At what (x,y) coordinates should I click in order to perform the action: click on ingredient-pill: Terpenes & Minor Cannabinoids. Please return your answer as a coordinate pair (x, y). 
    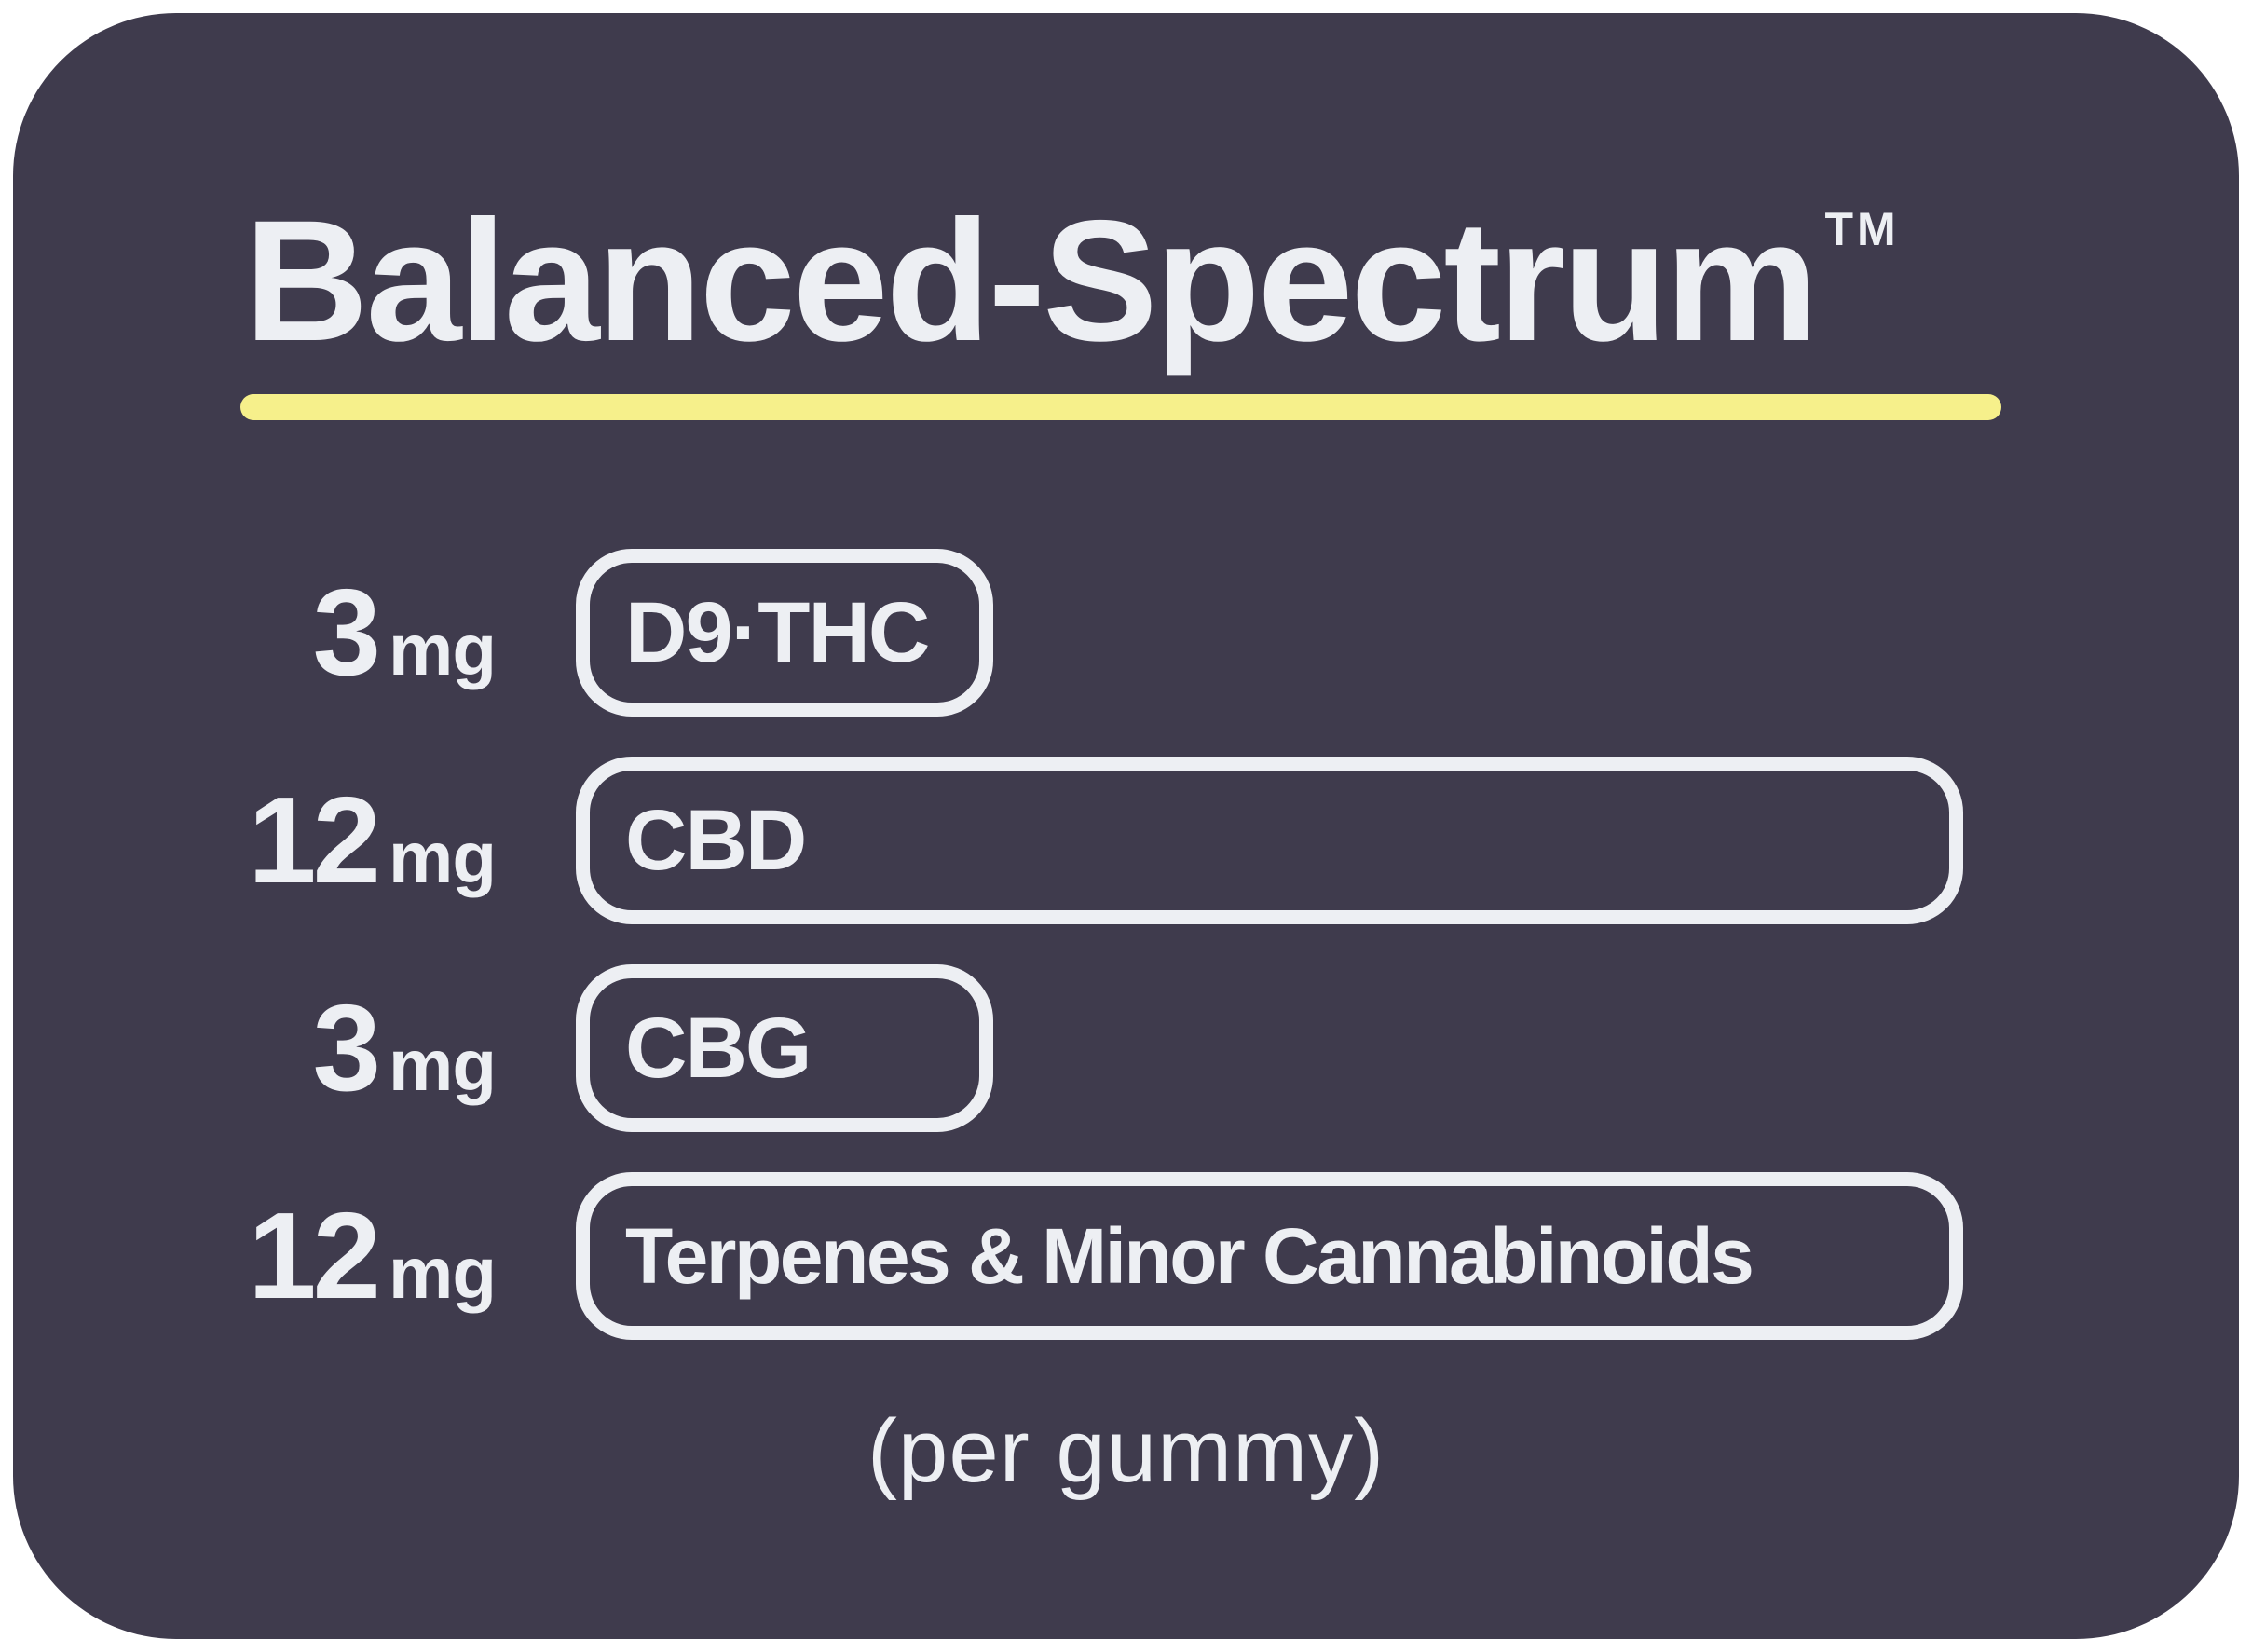
    Looking at the image, I should click on (1269, 1256).